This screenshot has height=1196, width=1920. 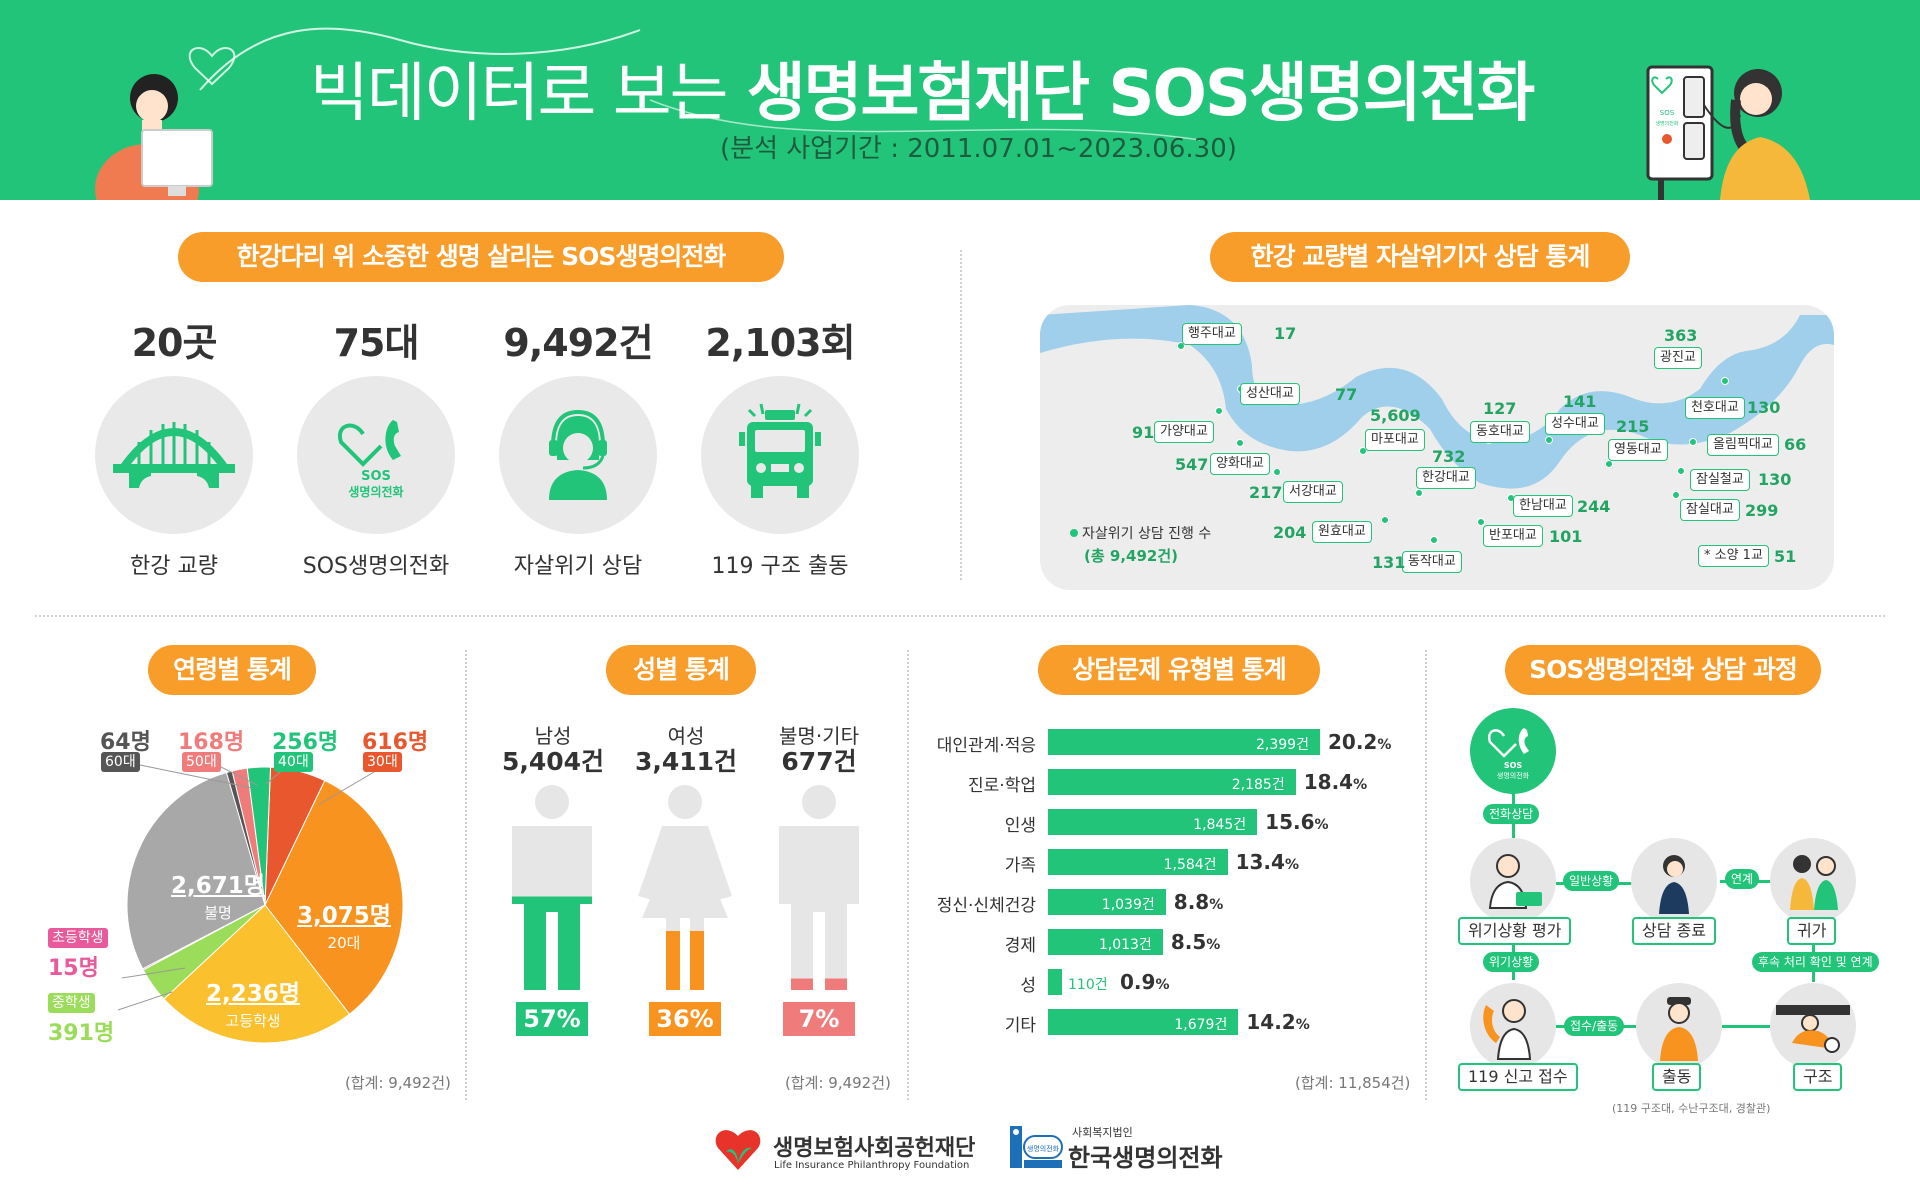 I want to click on gender-male-label: 남성, so click(x=553, y=736).